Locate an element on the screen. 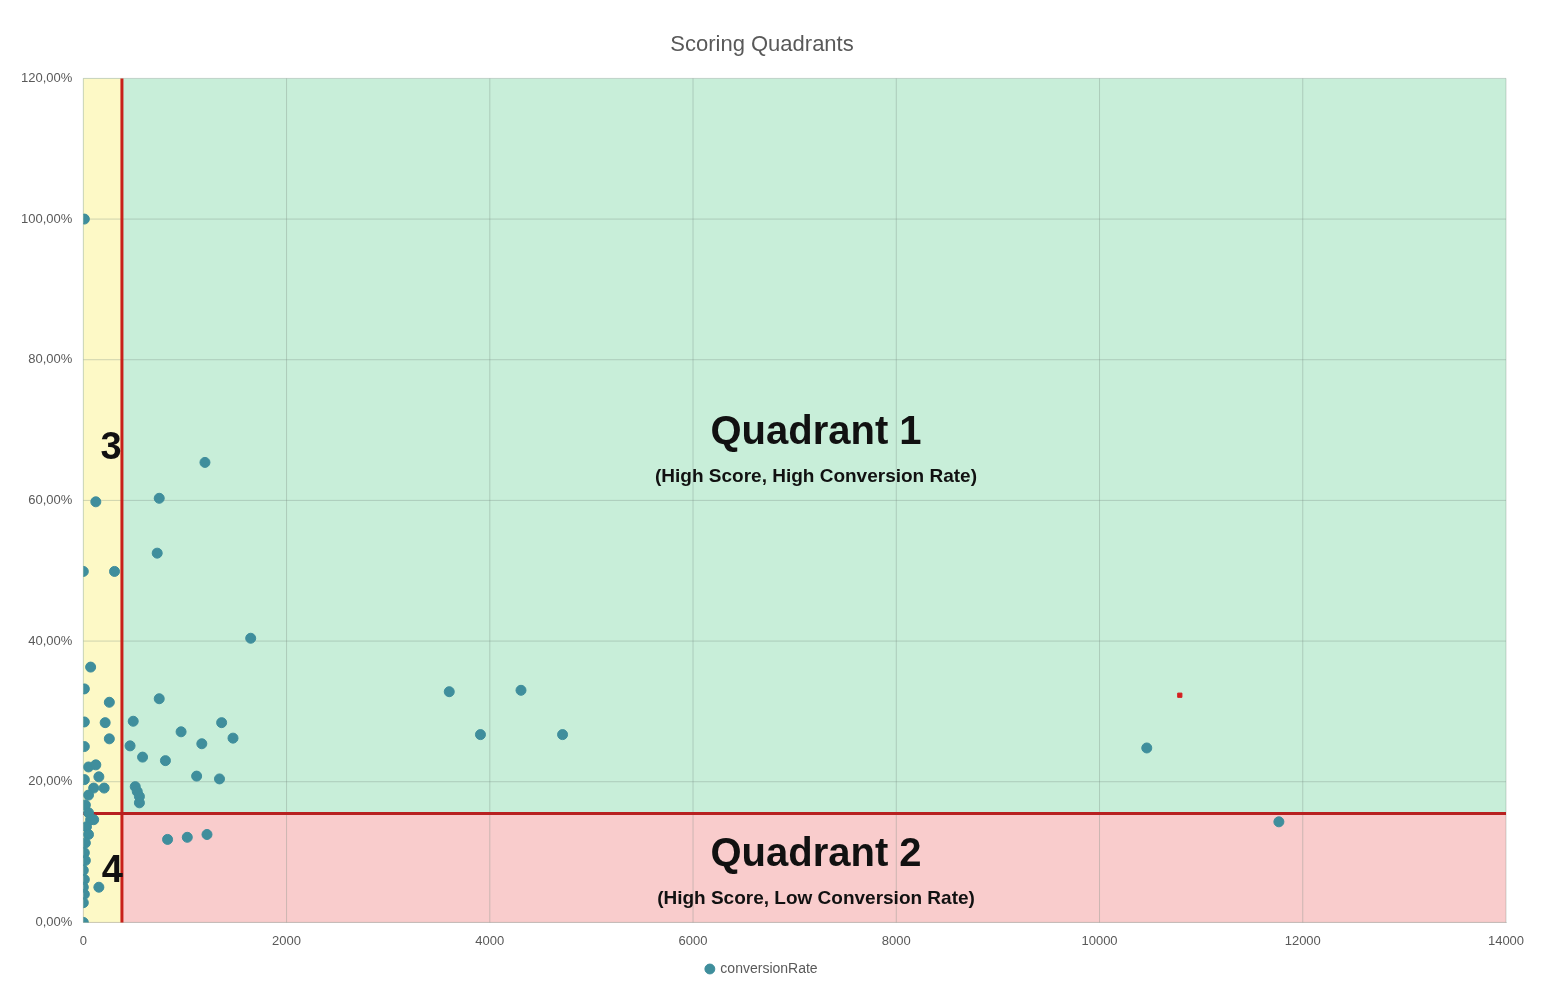 The width and height of the screenshot is (1544, 994). annotation: Quadrant 2 is located at coordinates (816, 851).